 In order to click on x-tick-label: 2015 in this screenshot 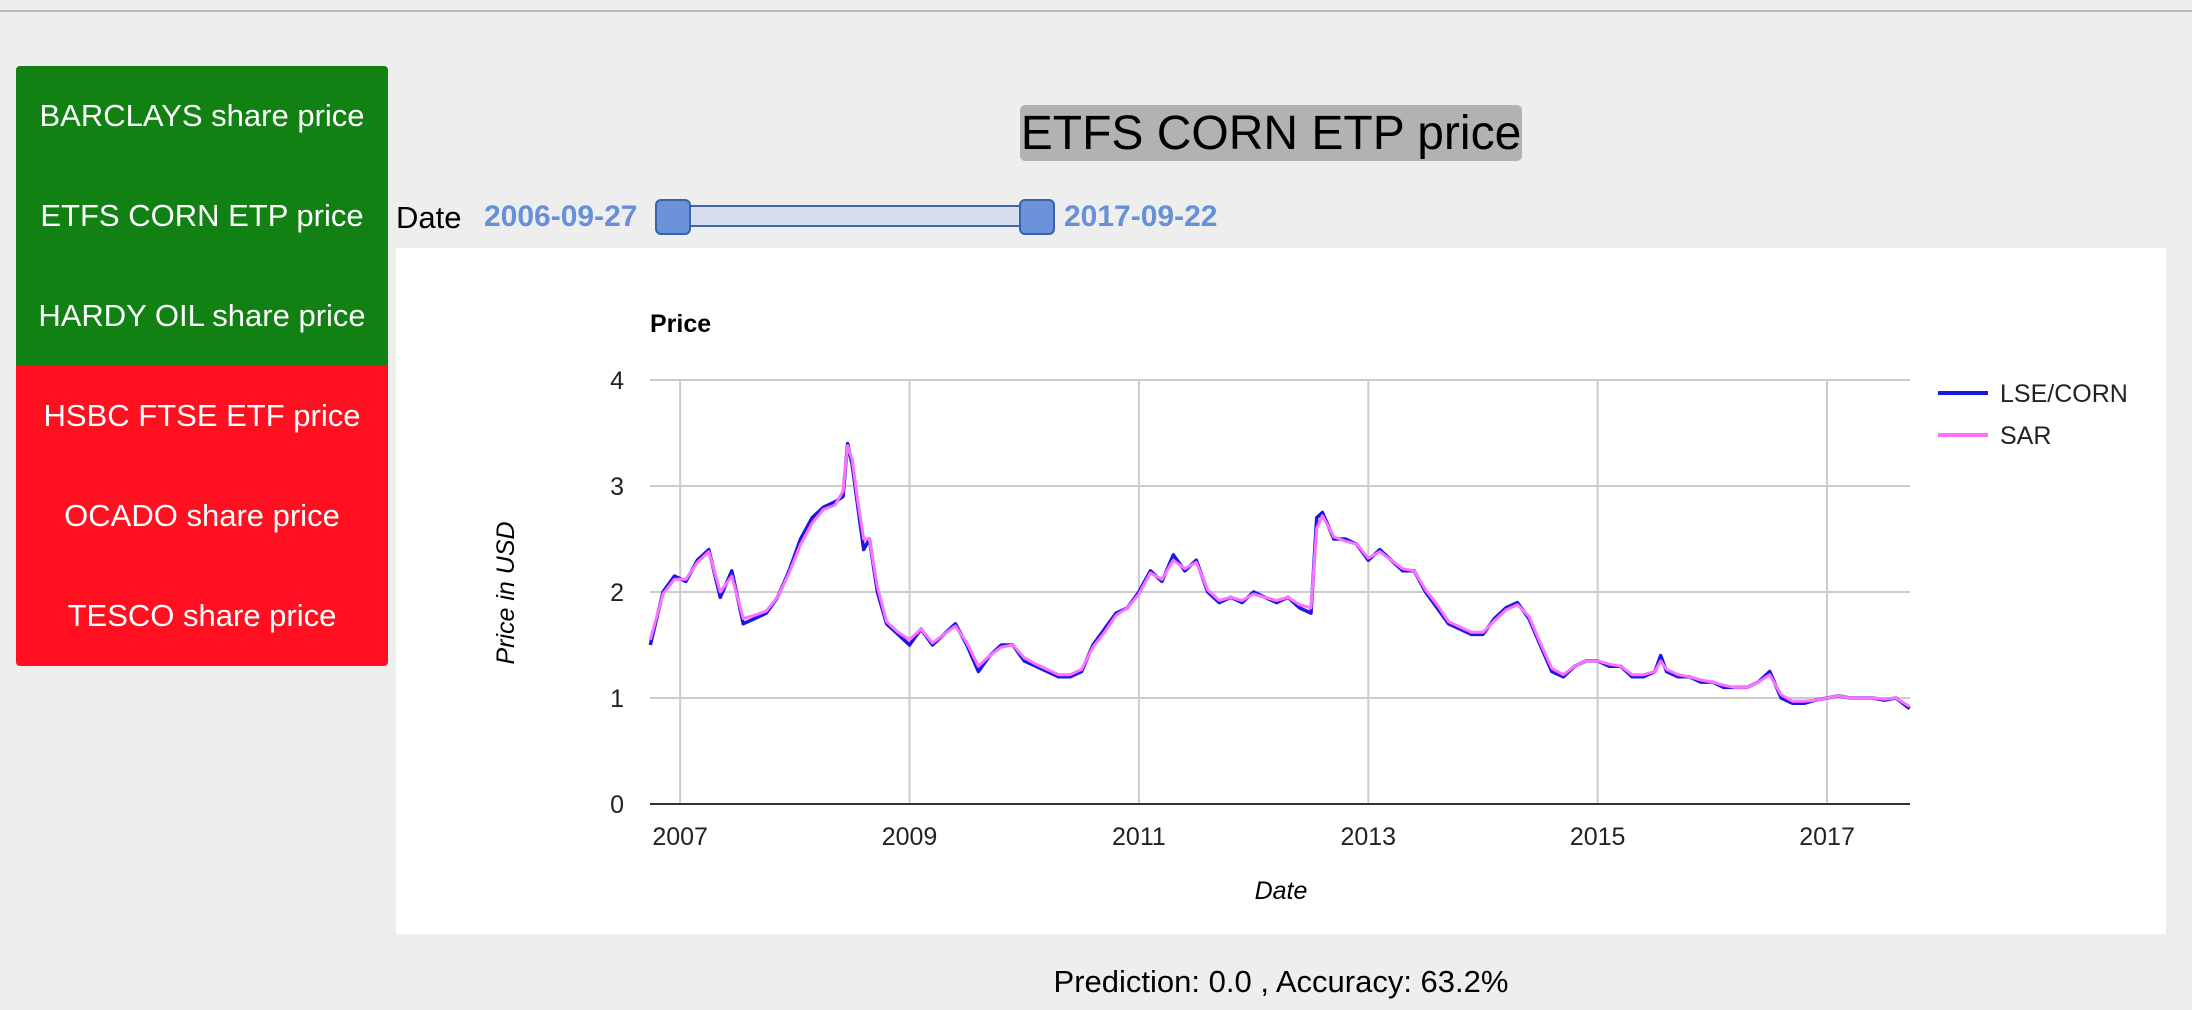, I will do `click(1598, 837)`.